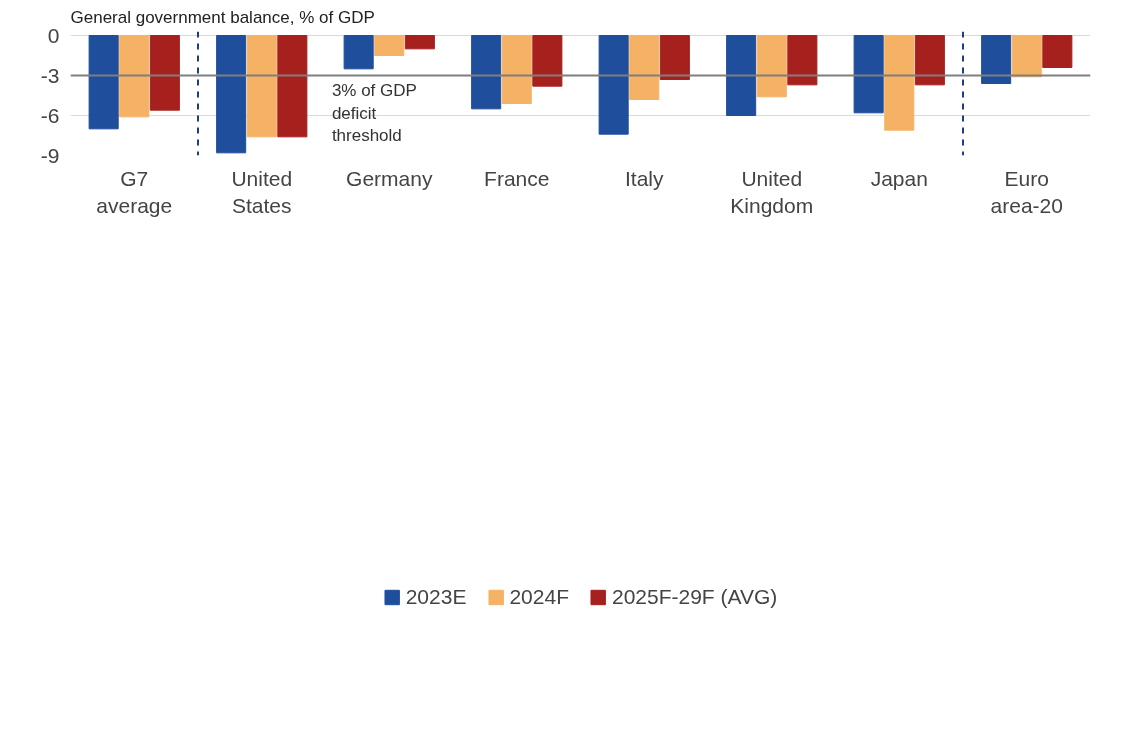  Describe the element at coordinates (50, 155) in the screenshot. I see `y-tick-label: -9` at that location.